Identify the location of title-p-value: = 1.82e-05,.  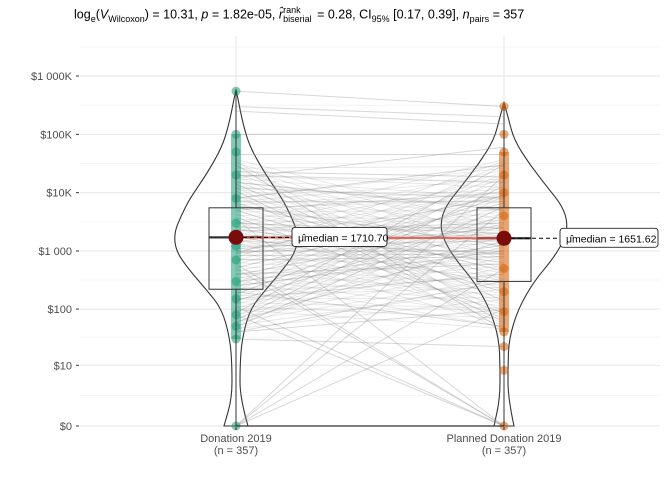
(242, 14).